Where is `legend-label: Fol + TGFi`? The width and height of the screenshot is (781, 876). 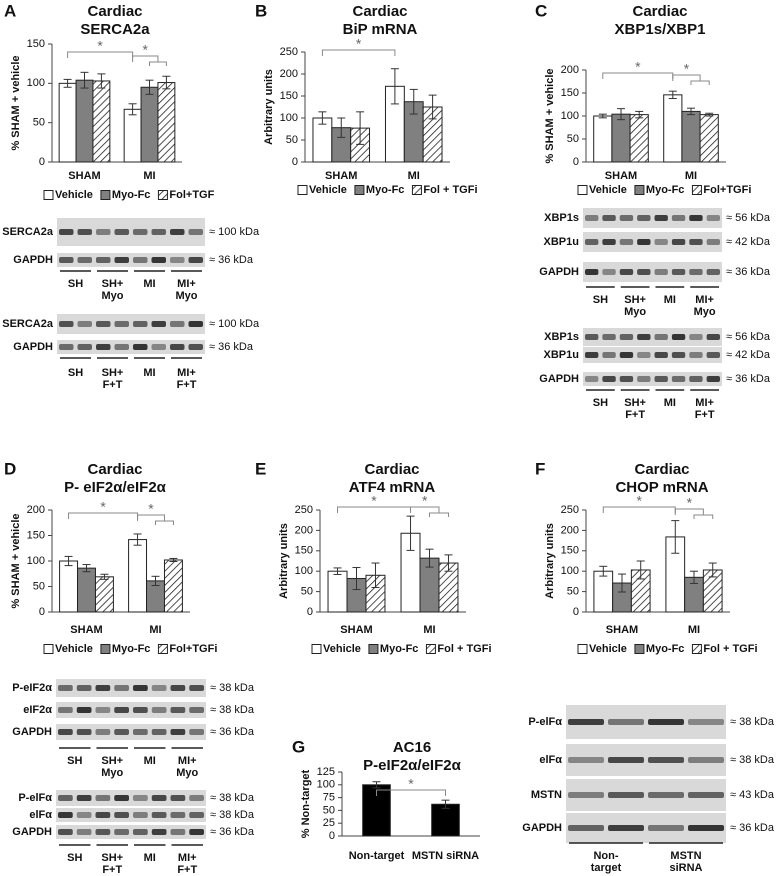
legend-label: Fol + TGFi is located at coordinates (450, 190).